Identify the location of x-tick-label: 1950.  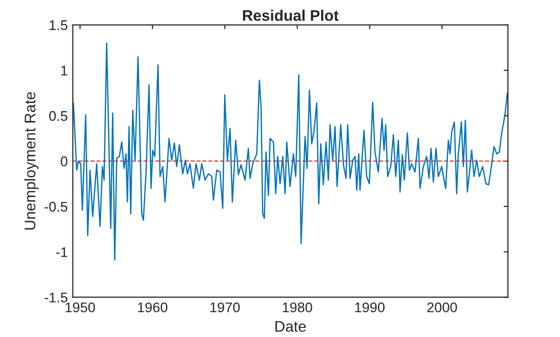
(80, 307).